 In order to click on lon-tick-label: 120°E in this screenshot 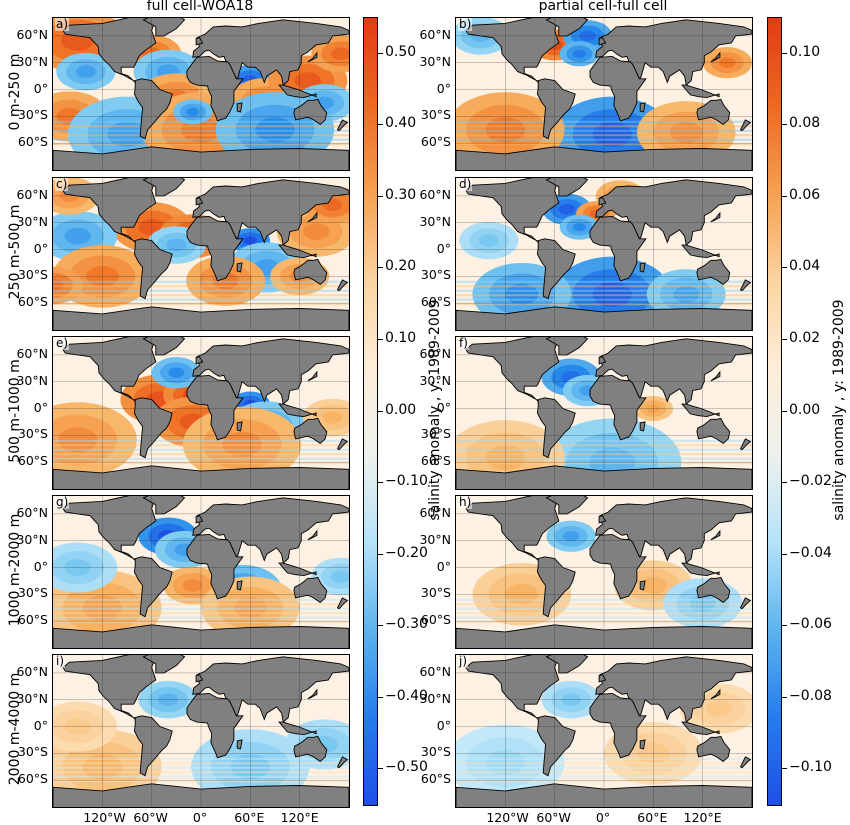, I will do `click(702, 817)`.